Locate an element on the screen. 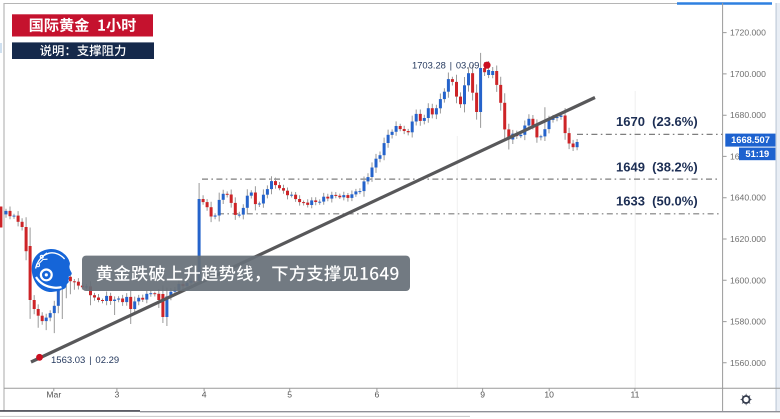 This screenshot has width=780, height=419. svg-text: 9 is located at coordinates (482, 394).